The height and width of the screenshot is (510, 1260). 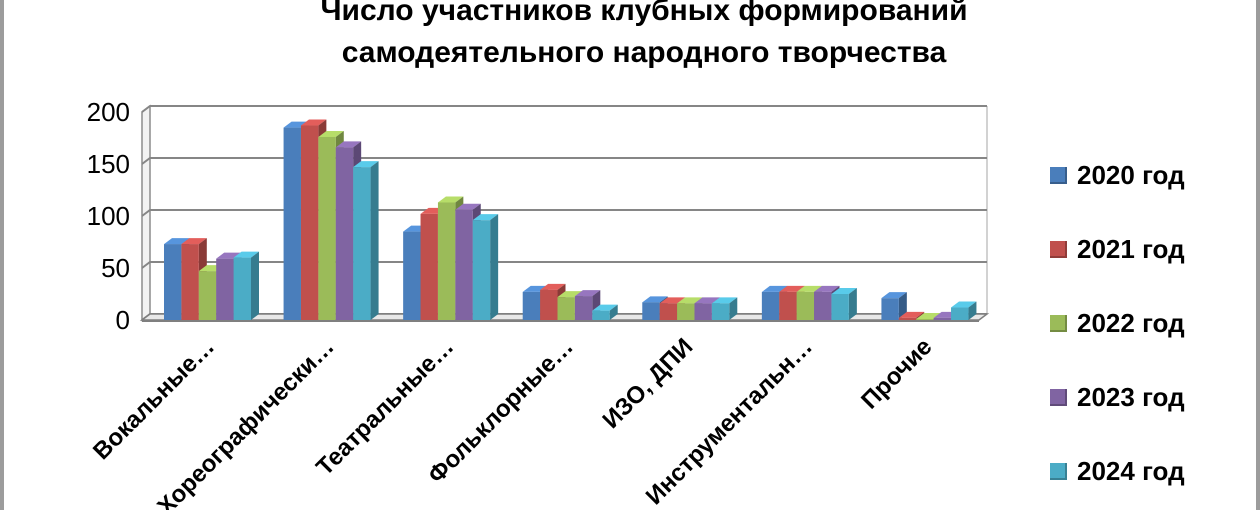 I want to click on legend-item: 2020 год, so click(x=1117, y=175).